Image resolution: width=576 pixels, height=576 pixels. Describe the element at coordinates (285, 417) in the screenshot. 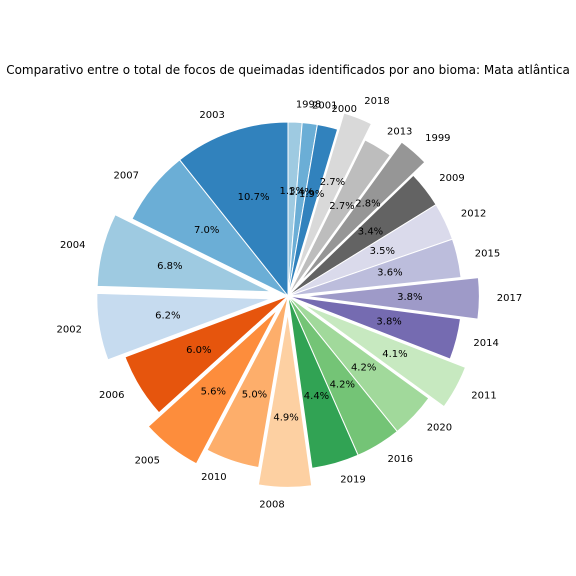

I see `percent-label-2008: 4.9%` at that location.